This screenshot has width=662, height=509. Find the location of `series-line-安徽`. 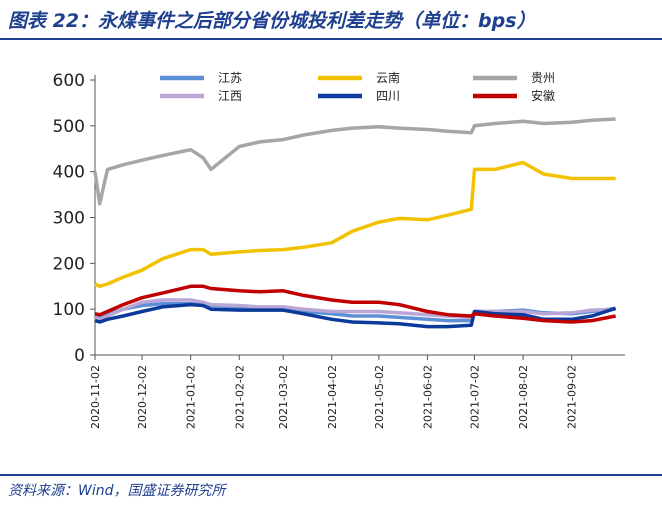

series-line-安徽 is located at coordinates (355, 304).